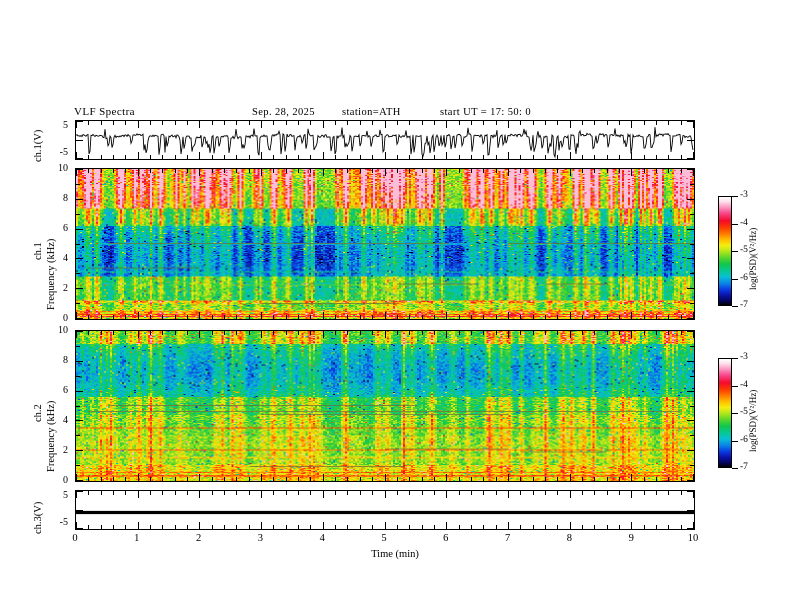 This screenshot has width=792, height=612. I want to click on ch2-freq-tick-4: 4, so click(65, 420).